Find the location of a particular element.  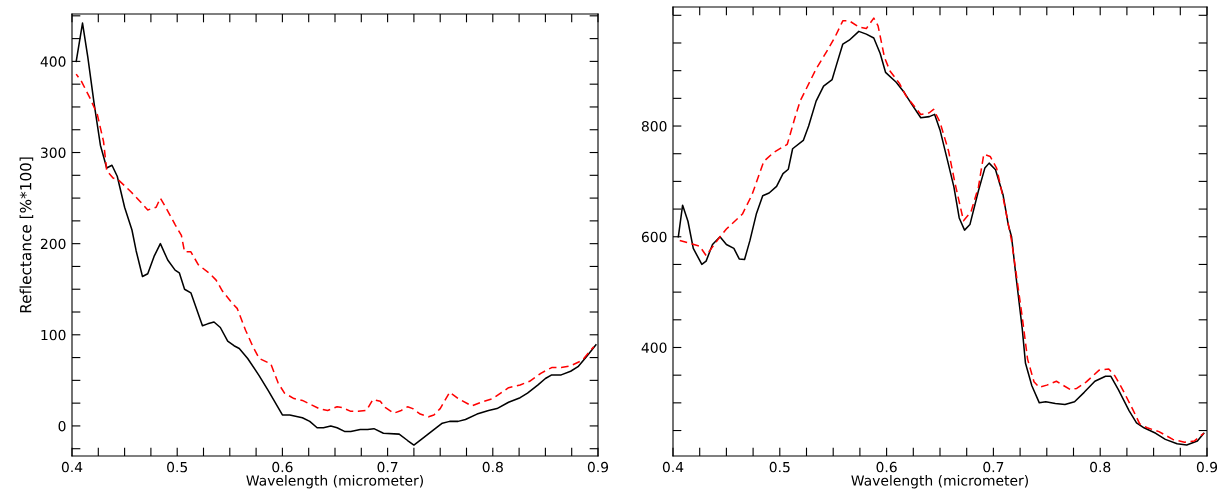

y-axis-title: Reflectance [%*100] is located at coordinates (26, 235).